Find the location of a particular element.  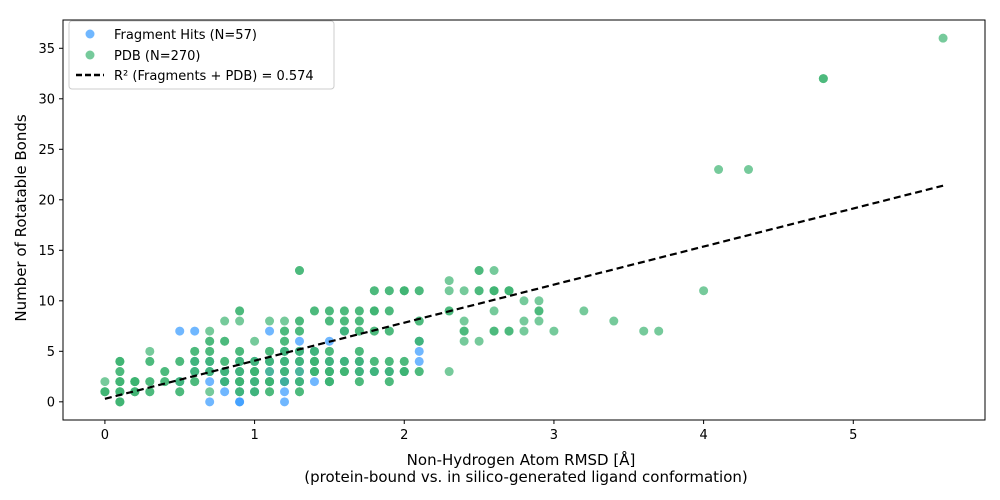

y-tick-label-5: 5 is located at coordinates (51, 352).